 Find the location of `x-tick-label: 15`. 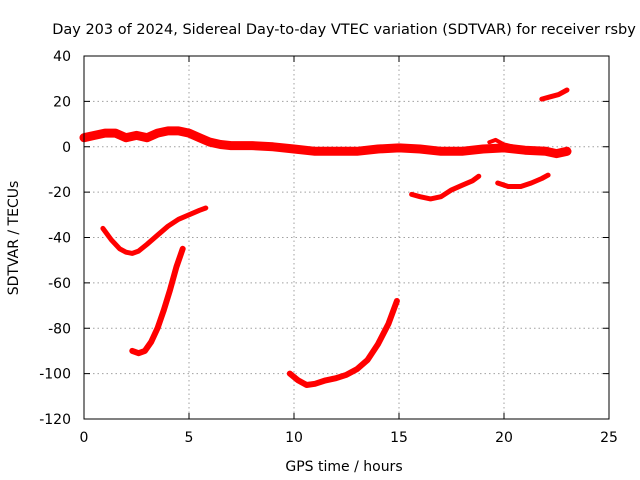

x-tick-label: 15 is located at coordinates (399, 438).